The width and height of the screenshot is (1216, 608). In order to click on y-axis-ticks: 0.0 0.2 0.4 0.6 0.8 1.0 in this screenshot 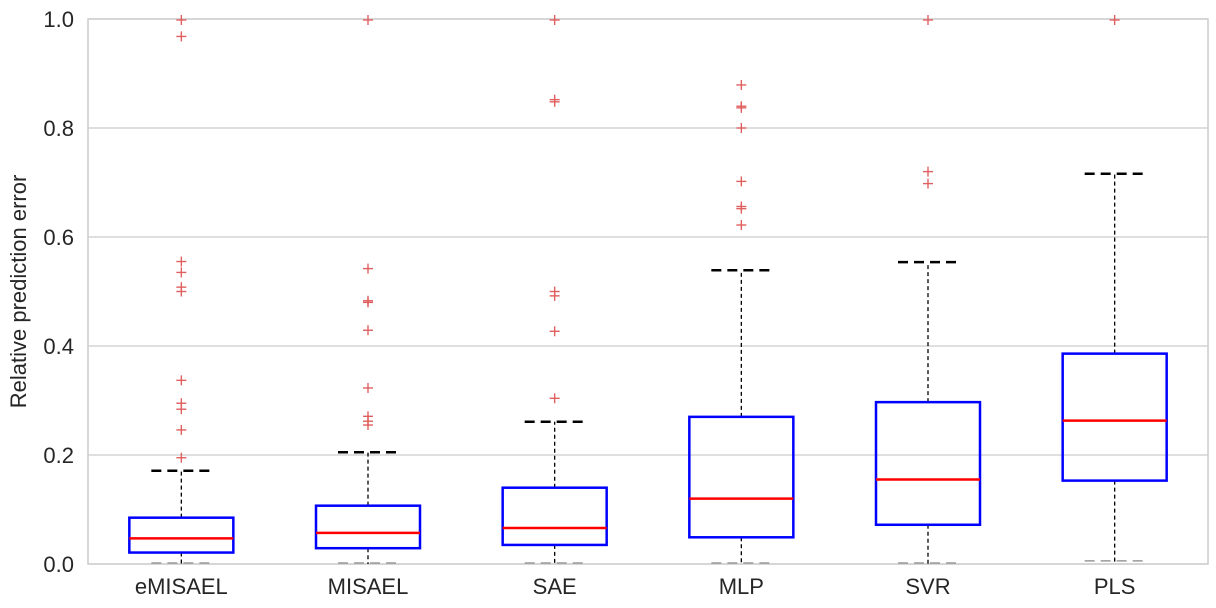, I will do `click(58, 292)`.